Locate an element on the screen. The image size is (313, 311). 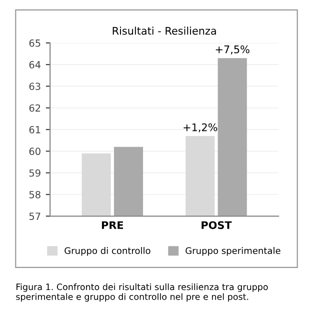
legend-label: Gruppo sperimentale is located at coordinates (233, 251).